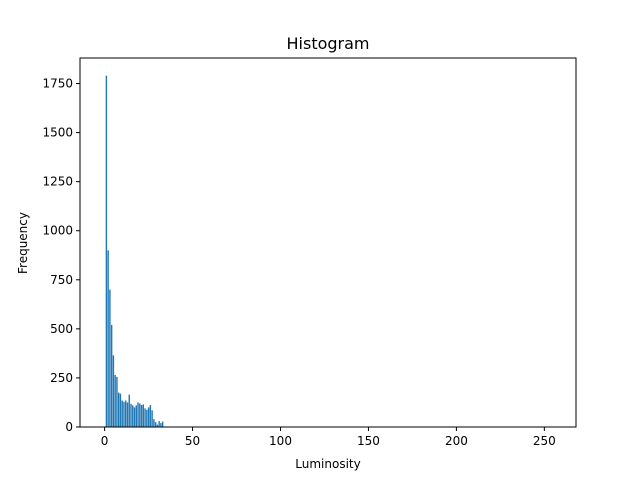 The width and height of the screenshot is (640, 480). I want to click on x-tick-label: 0, so click(105, 441).